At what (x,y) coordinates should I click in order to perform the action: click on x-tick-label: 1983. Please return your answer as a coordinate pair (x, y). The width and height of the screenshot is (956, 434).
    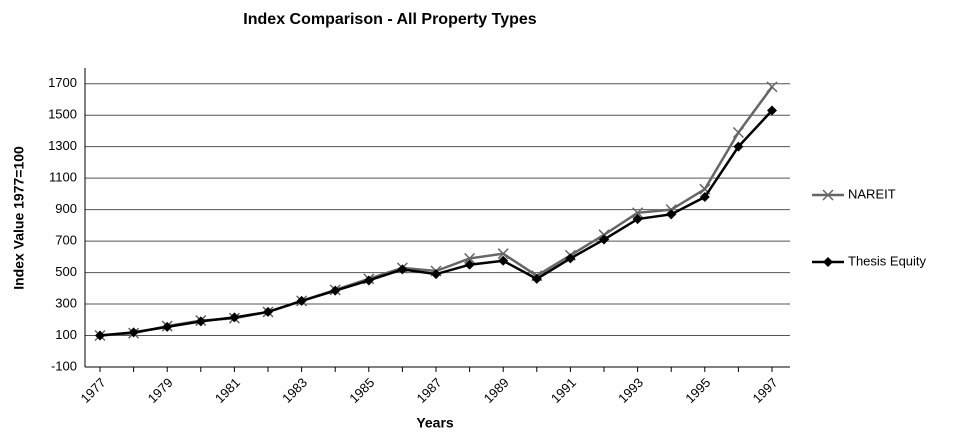
    Looking at the image, I should click on (294, 390).